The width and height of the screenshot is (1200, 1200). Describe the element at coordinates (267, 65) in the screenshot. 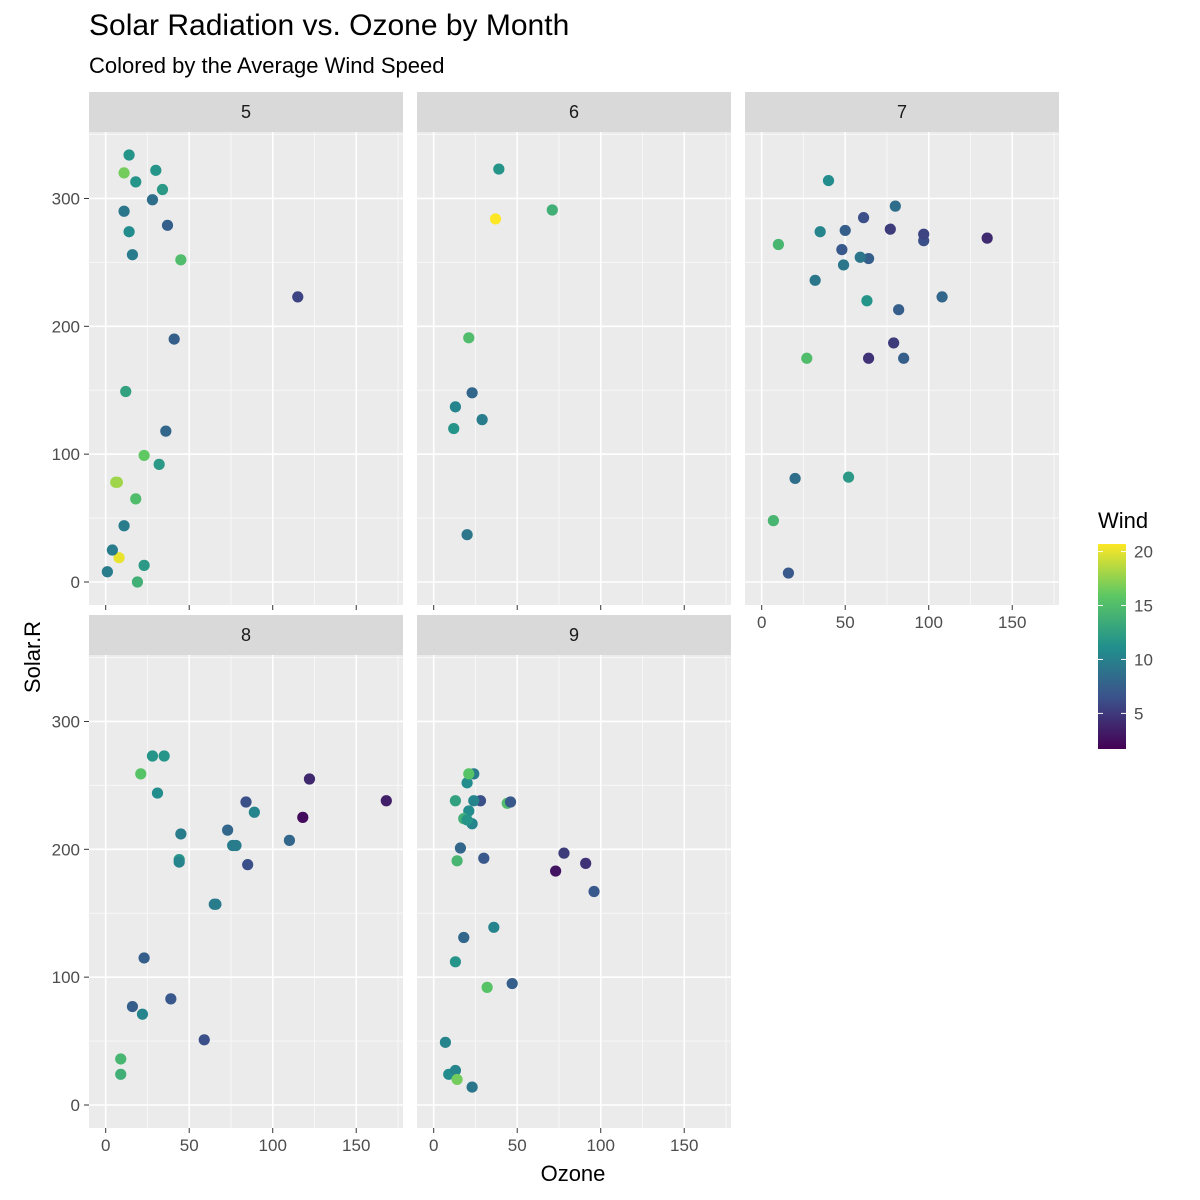

I see `chart-subtitle: Colored by the Average Wind Speed` at that location.